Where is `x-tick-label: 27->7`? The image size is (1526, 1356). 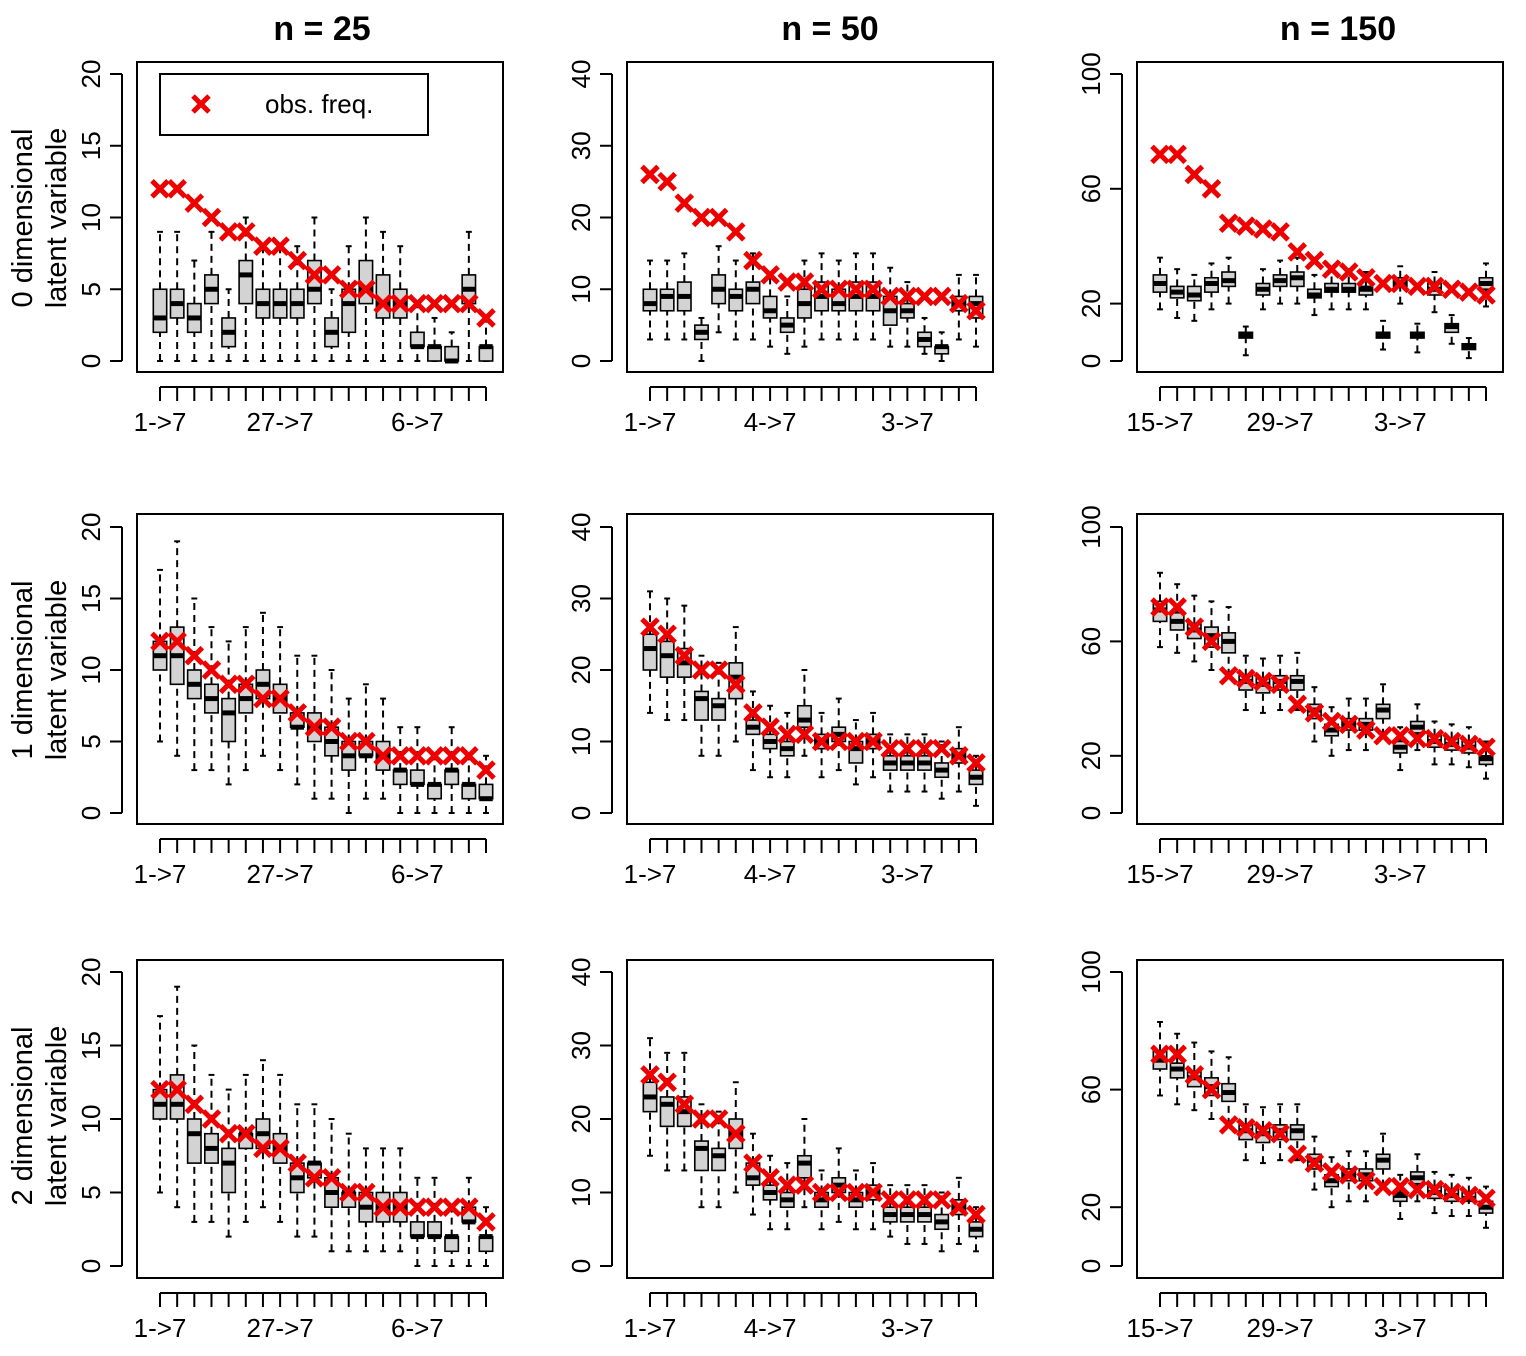
x-tick-label: 27->7 is located at coordinates (279, 1328).